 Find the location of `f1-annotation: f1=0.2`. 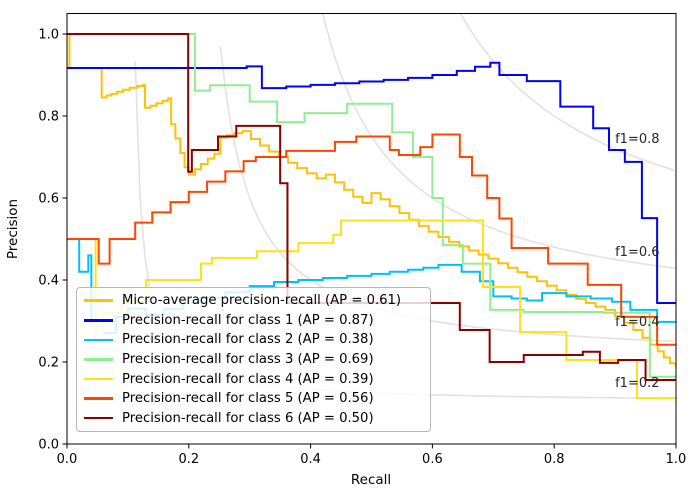

f1-annotation: f1=0.2 is located at coordinates (637, 383).